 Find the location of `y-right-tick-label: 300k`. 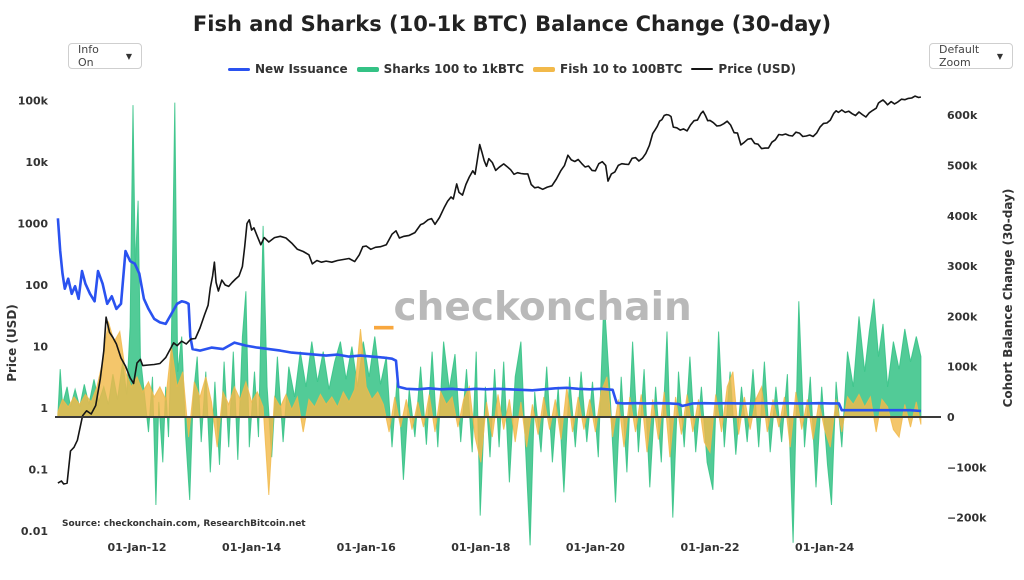

y-right-tick-label: 300k is located at coordinates (962, 266).